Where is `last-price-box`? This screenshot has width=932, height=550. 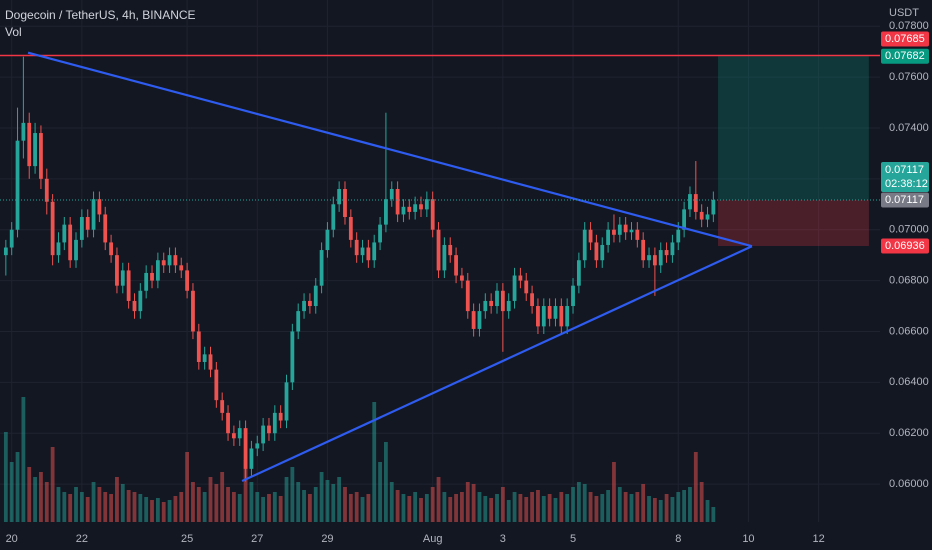 last-price-box is located at coordinates (905, 177).